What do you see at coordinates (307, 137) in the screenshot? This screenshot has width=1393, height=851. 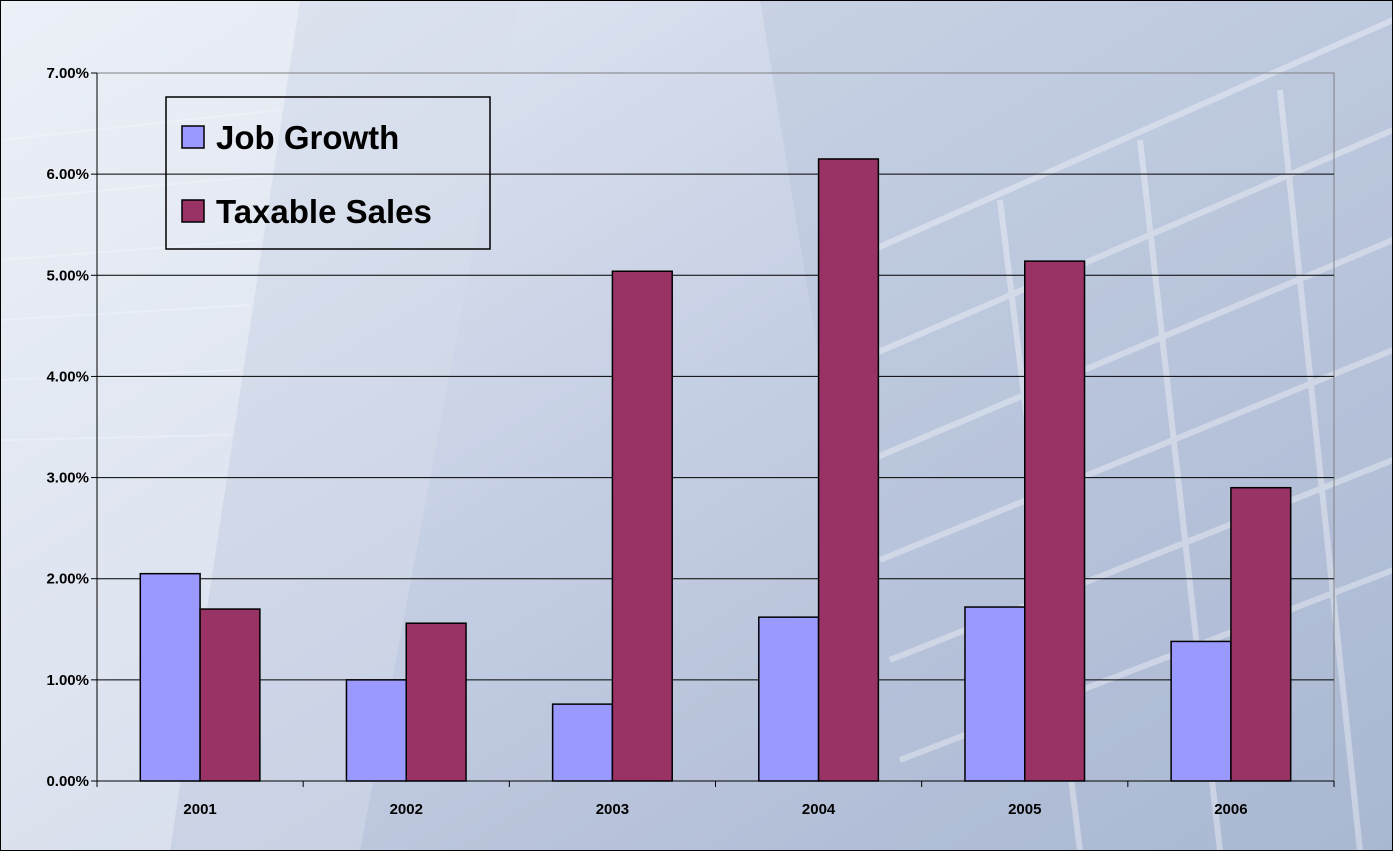 I see `legend-label-job-growth: Job Growth` at bounding box center [307, 137].